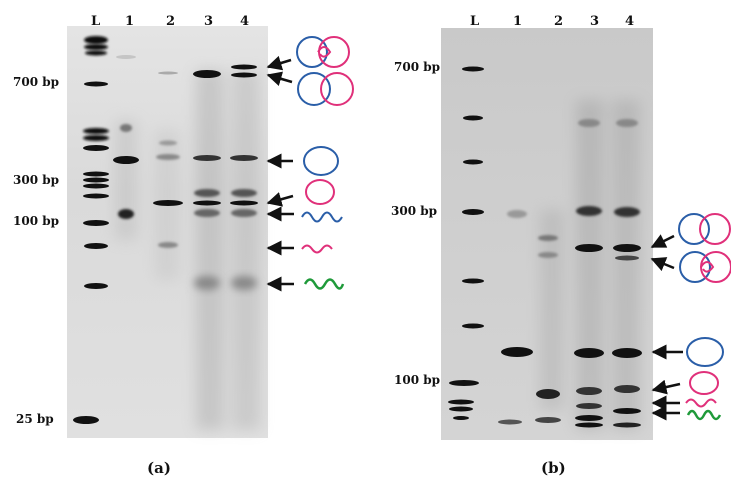 This screenshot has height=477, width=731. I want to click on size-marker-a-700: 700 bp, so click(36, 82).